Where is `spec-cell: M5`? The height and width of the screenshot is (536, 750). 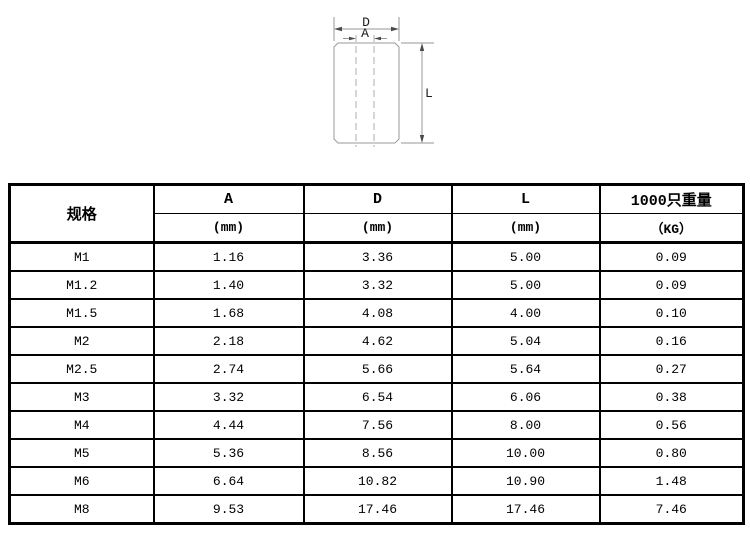 spec-cell: M5 is located at coordinates (81, 453).